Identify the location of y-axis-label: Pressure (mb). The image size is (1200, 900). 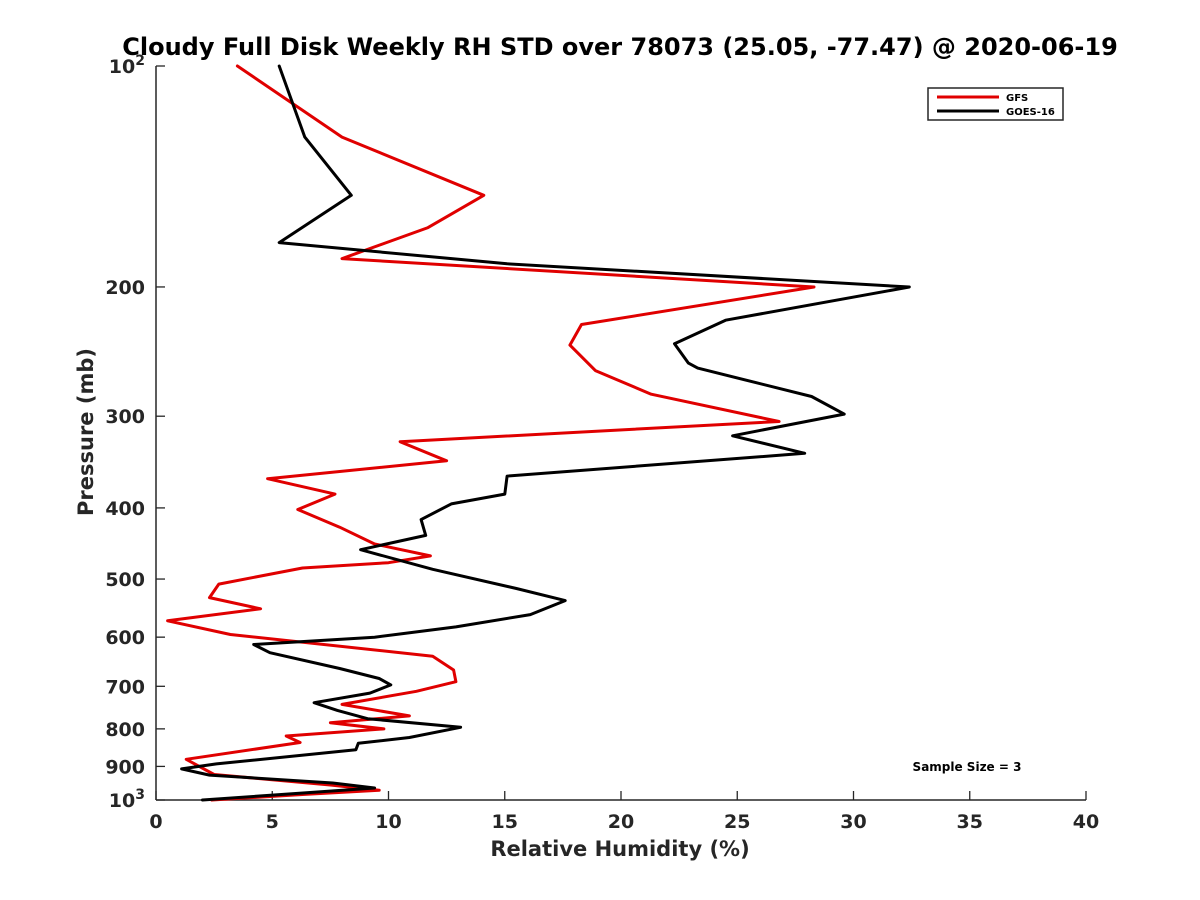
(86, 432).